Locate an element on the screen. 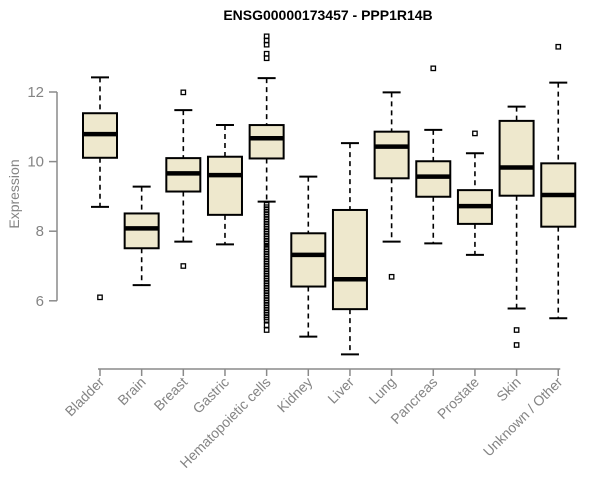 This screenshot has height=500, width=600. boxplot-skin is located at coordinates (516, 226).